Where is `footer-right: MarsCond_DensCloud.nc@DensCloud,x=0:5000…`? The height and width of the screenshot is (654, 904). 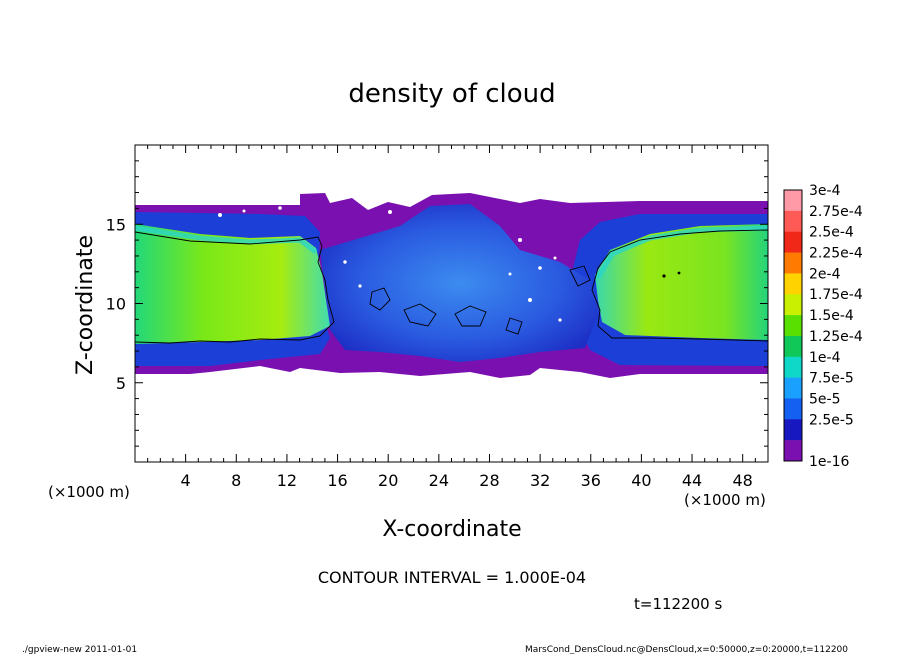 footer-right: MarsCond_DensCloud.nc@DensCloud,x=0:5000… is located at coordinates (686, 649).